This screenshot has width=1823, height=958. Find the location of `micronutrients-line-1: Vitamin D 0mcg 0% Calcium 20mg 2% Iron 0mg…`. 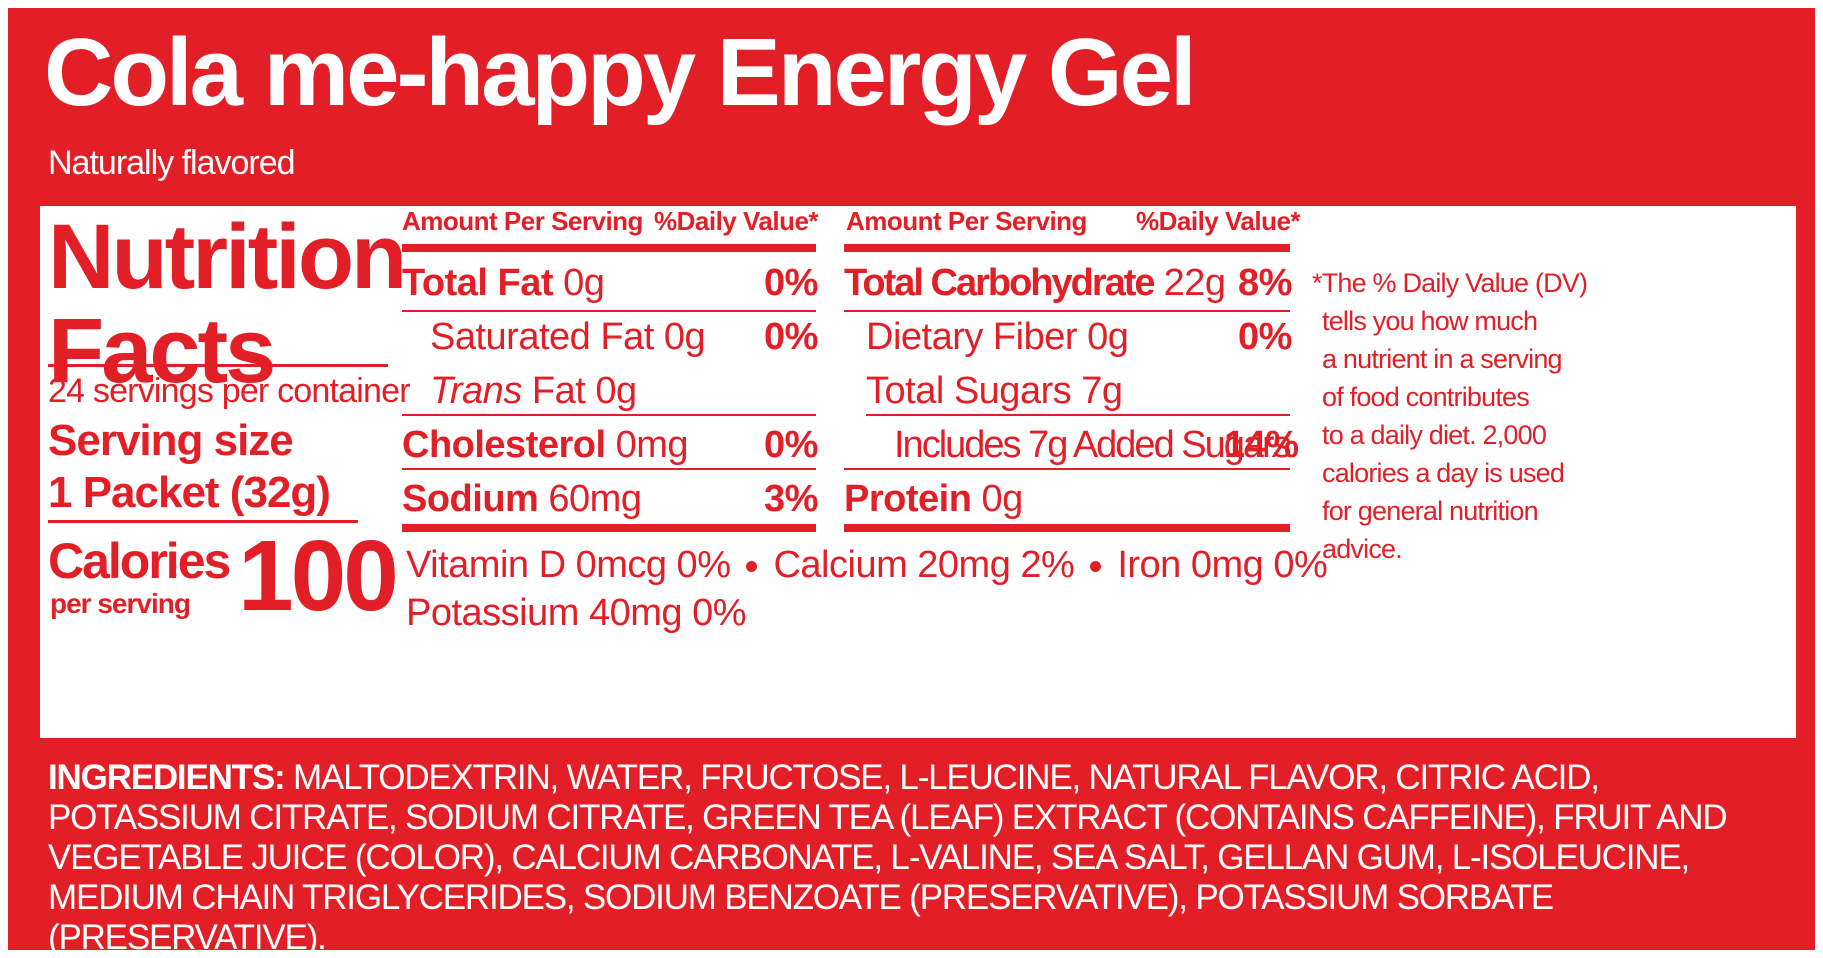

micronutrients-line-1: Vitamin D 0mcg 0% Calcium 20mg 2% Iron 0mg… is located at coordinates (867, 565).